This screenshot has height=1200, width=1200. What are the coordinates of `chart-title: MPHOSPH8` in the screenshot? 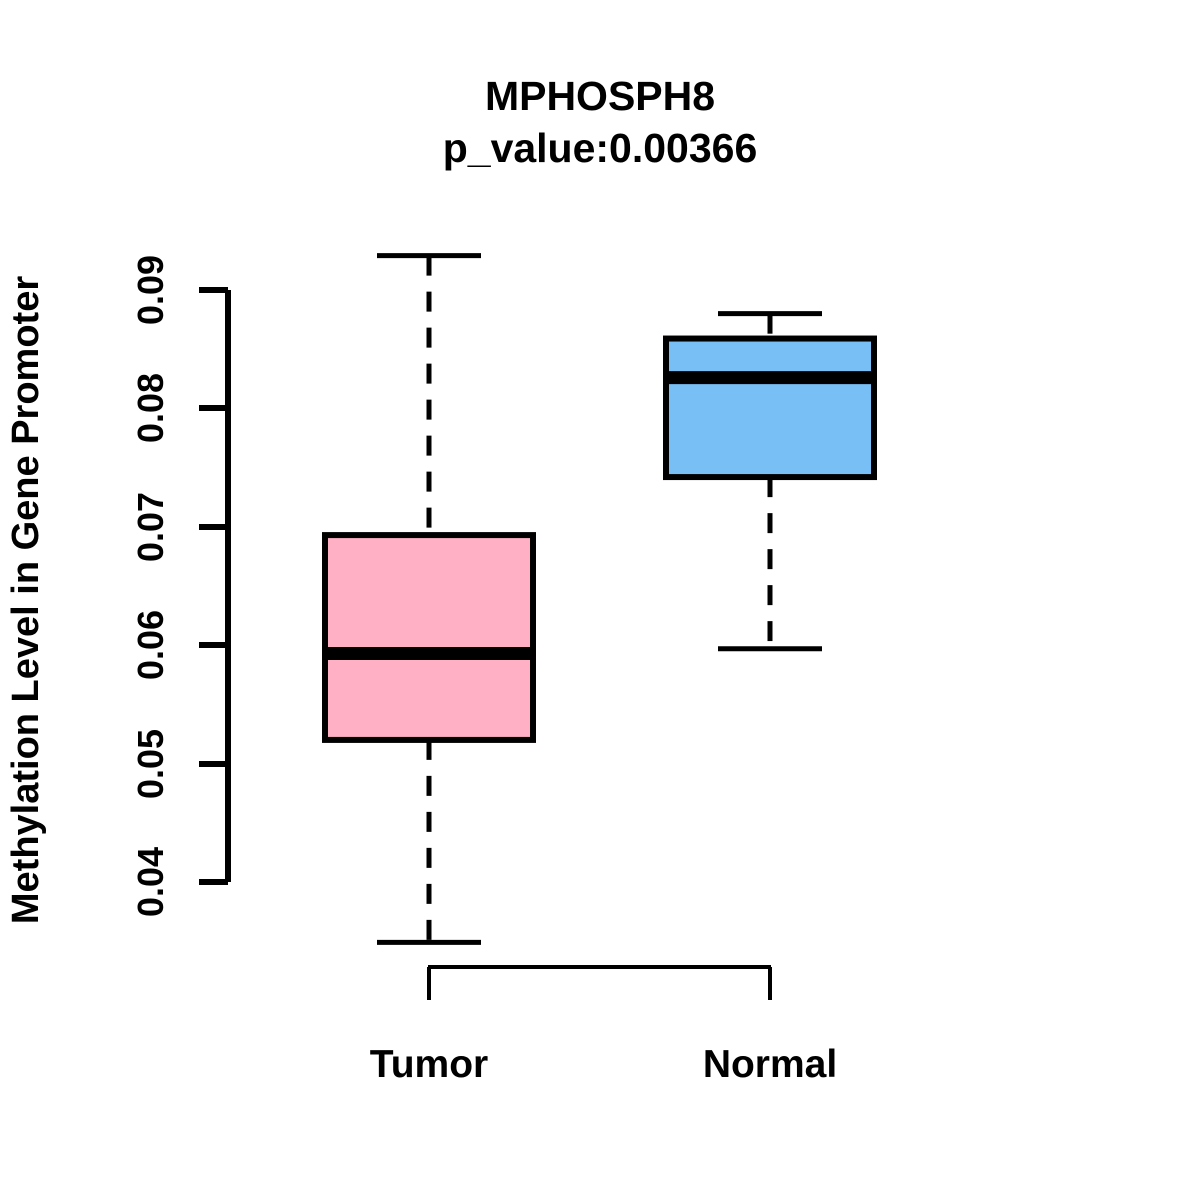 It's located at (600, 96).